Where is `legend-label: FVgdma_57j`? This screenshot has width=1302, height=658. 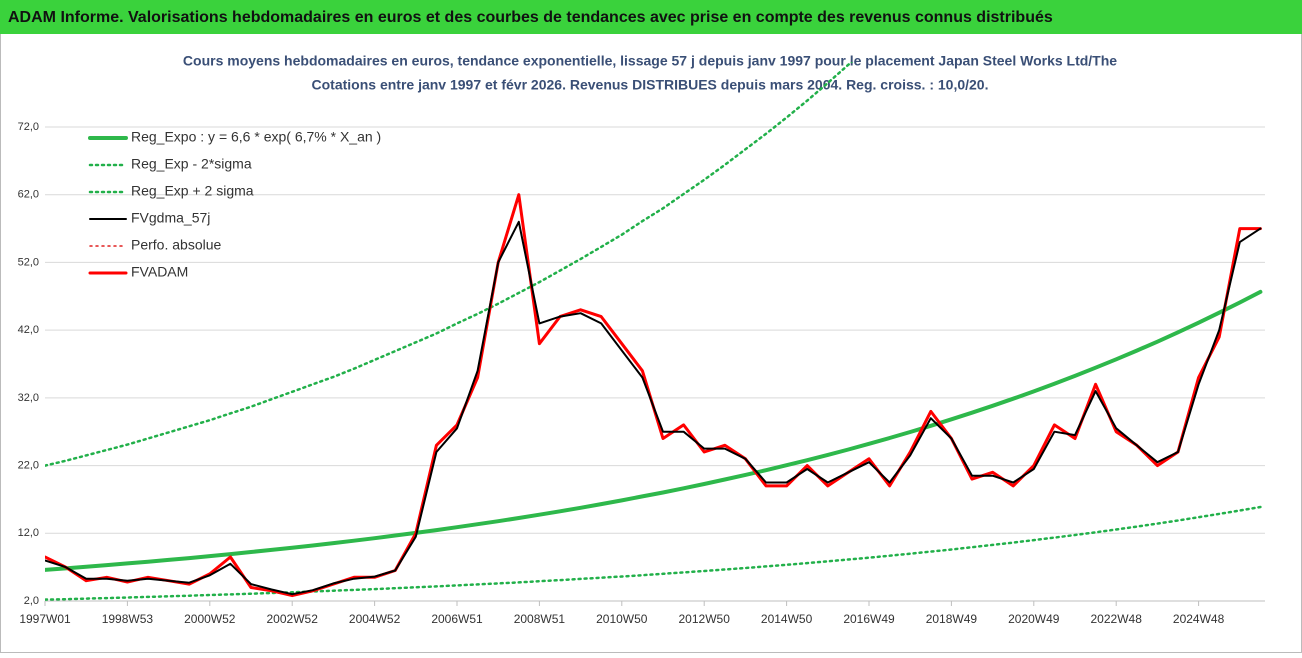
legend-label: FVgdma_57j is located at coordinates (170, 218).